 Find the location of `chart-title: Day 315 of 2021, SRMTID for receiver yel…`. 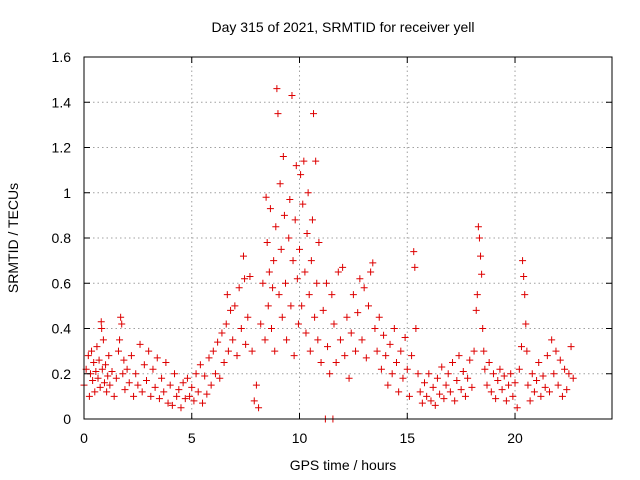

chart-title: Day 315 of 2021, SRMTID for receiver yel… is located at coordinates (343, 27).